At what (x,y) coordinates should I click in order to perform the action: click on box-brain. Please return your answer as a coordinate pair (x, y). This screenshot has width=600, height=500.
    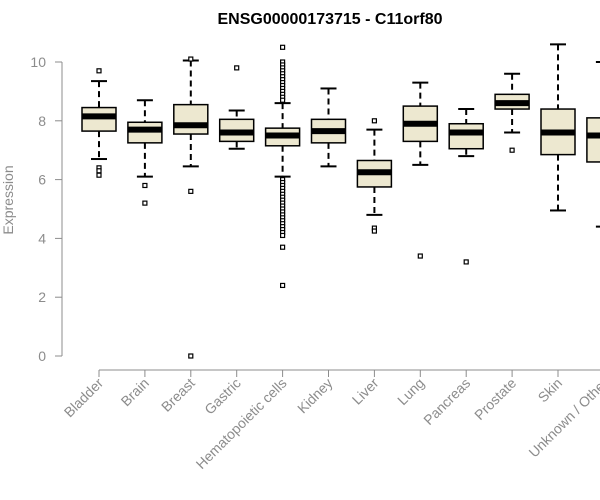
    Looking at the image, I should click on (145, 152).